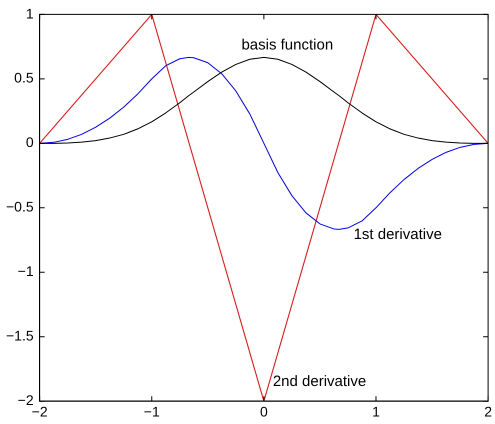 The width and height of the screenshot is (495, 424). What do you see at coordinates (398, 235) in the screenshot?
I see `annotation: 1st derivative` at bounding box center [398, 235].